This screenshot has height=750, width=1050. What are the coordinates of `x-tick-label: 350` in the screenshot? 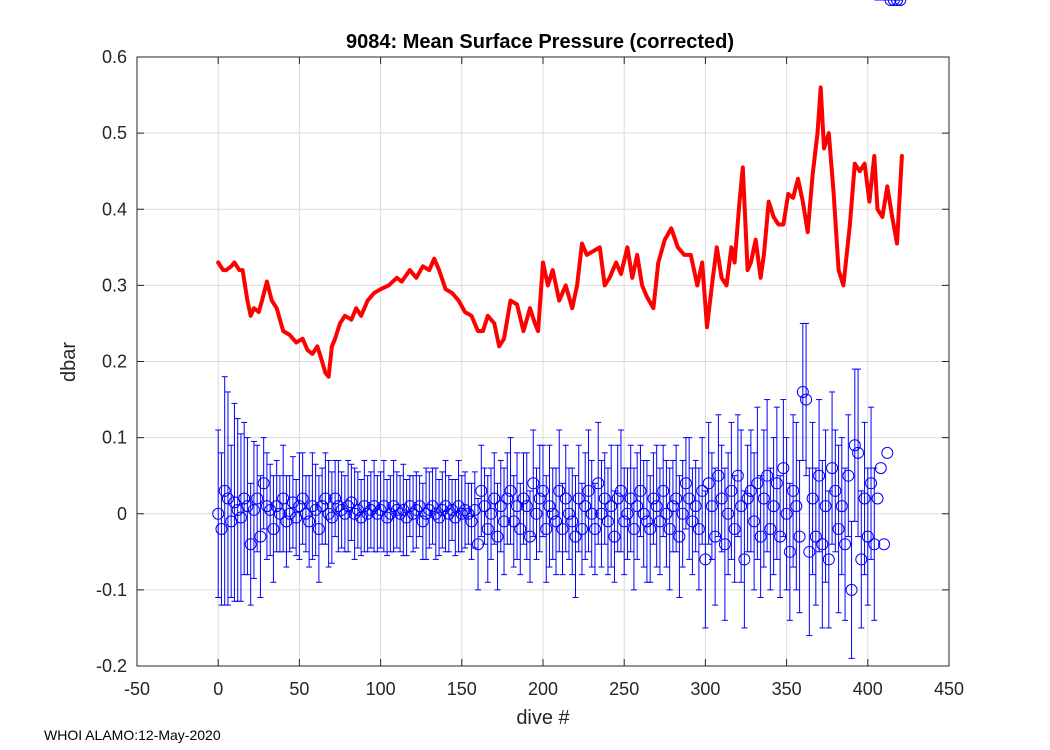 It's located at (787, 689).